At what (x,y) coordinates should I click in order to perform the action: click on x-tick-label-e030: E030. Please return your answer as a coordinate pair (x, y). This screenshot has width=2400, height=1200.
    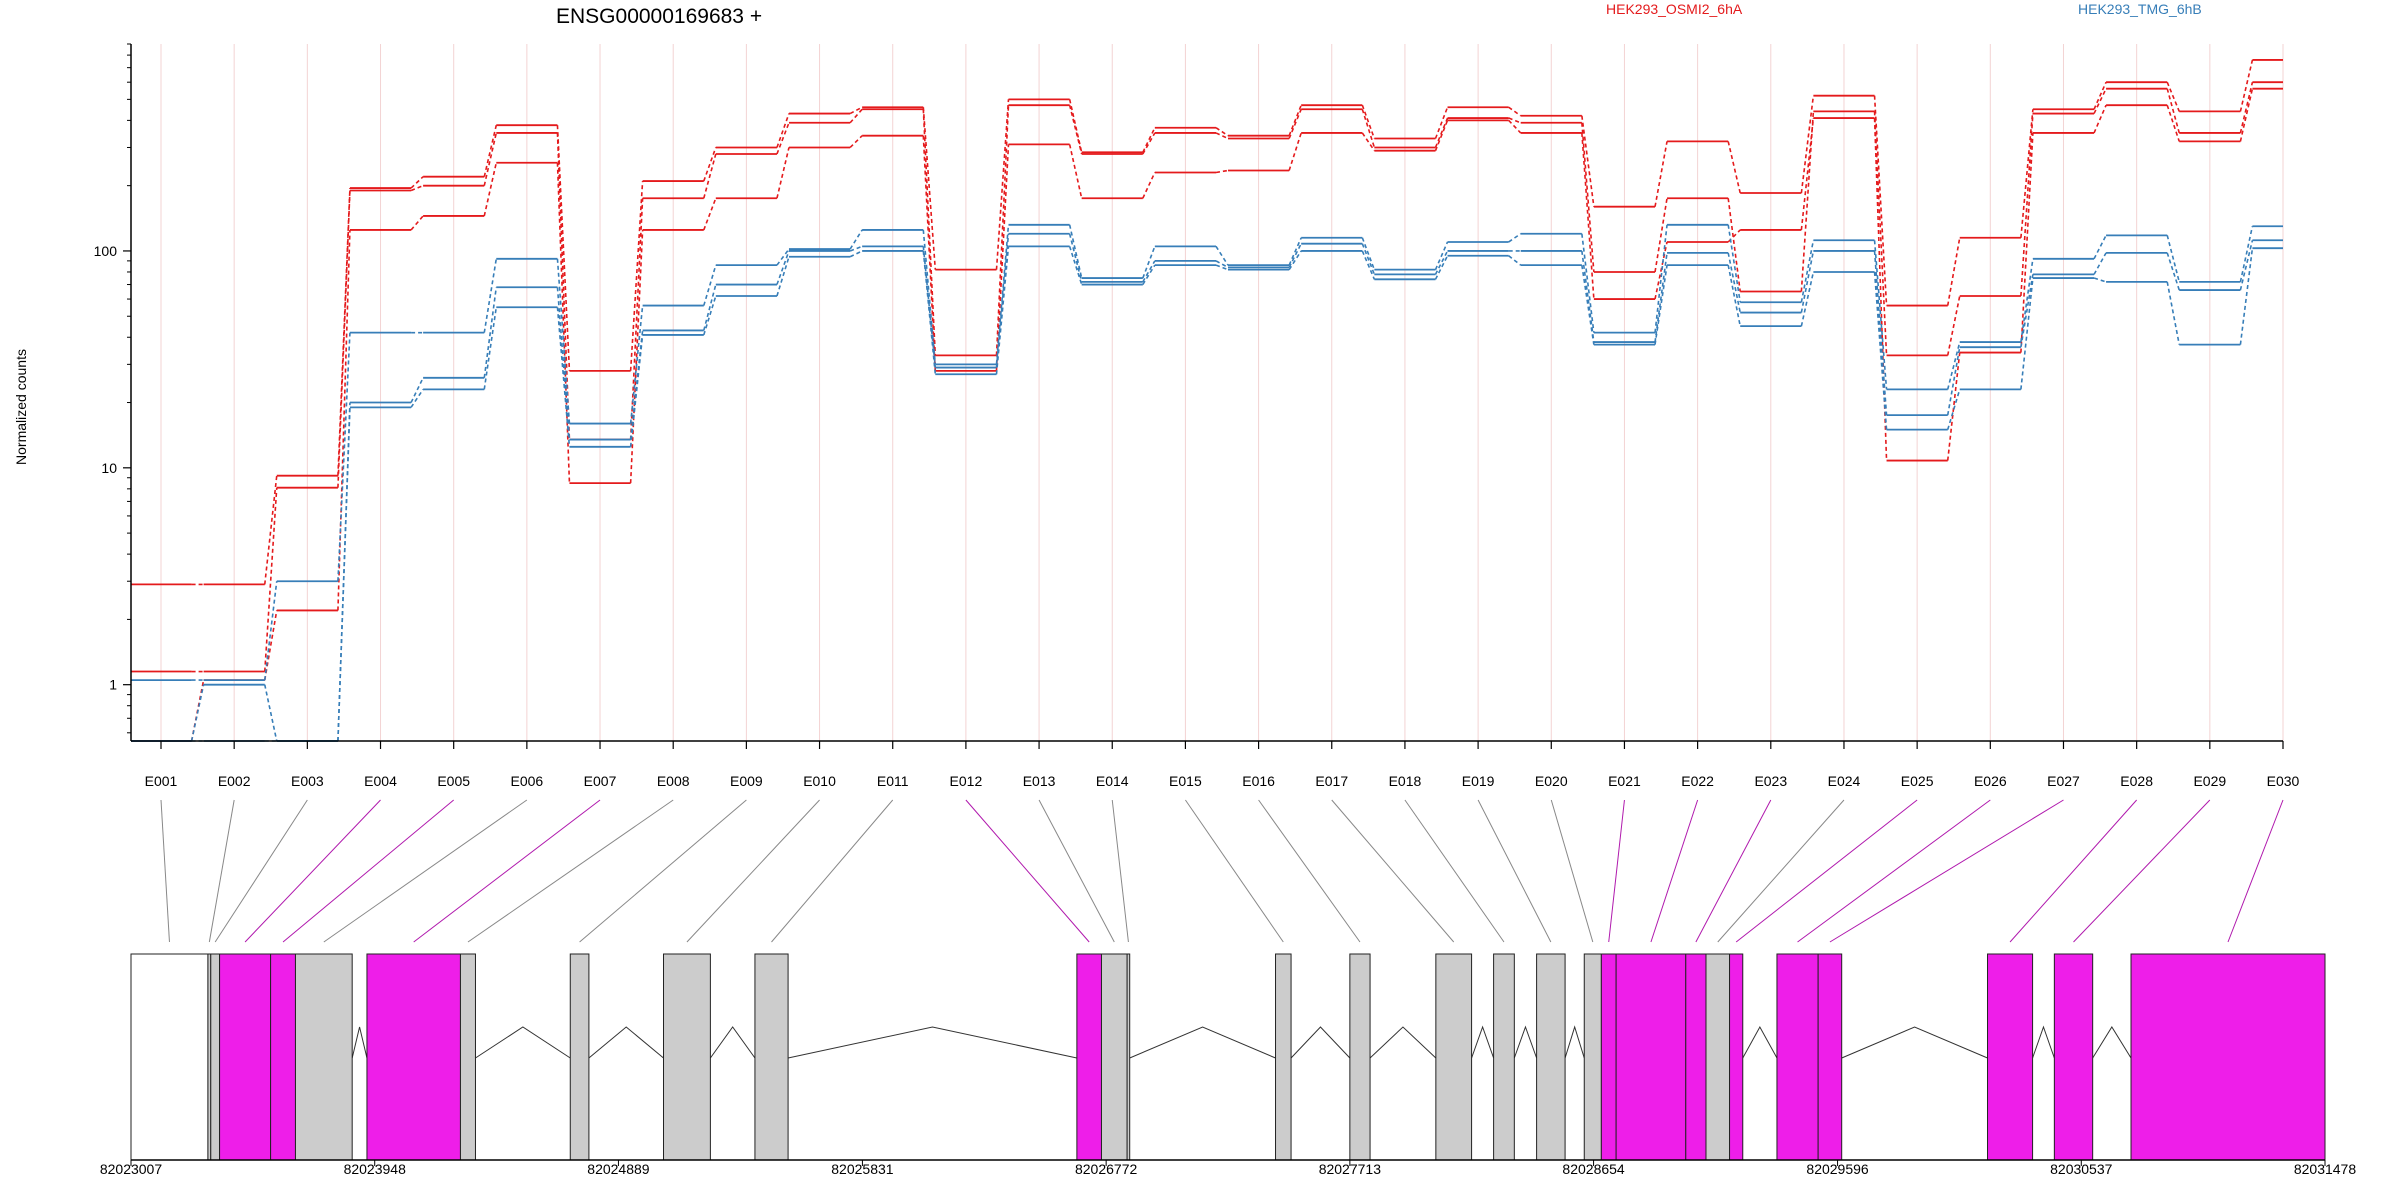
    Looking at the image, I should click on (2283, 781).